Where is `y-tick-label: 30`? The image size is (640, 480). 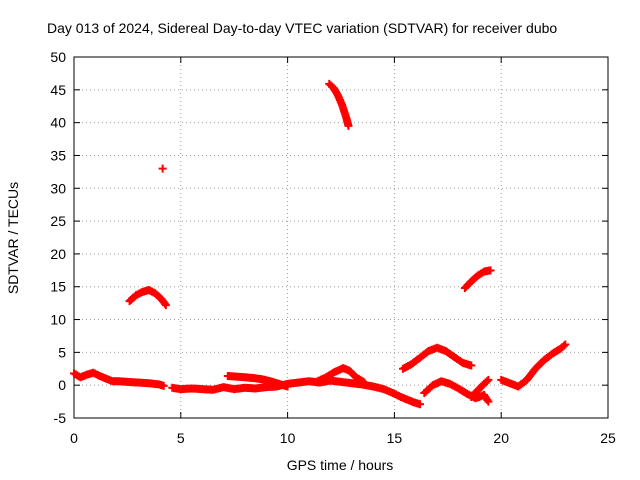
y-tick-label: 30 is located at coordinates (58, 188).